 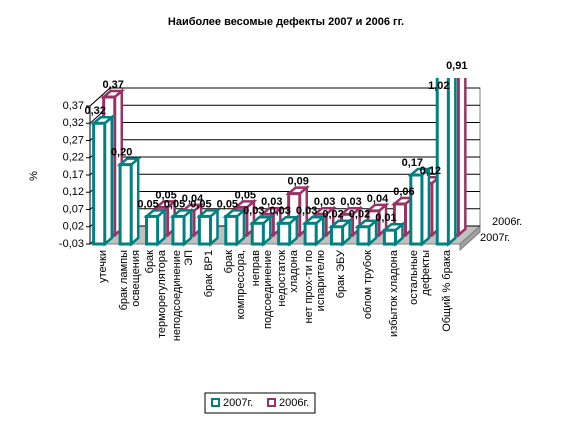 What do you see at coordinates (393, 293) in the screenshot?
I see `x-tick-label: избыток хладона` at bounding box center [393, 293].